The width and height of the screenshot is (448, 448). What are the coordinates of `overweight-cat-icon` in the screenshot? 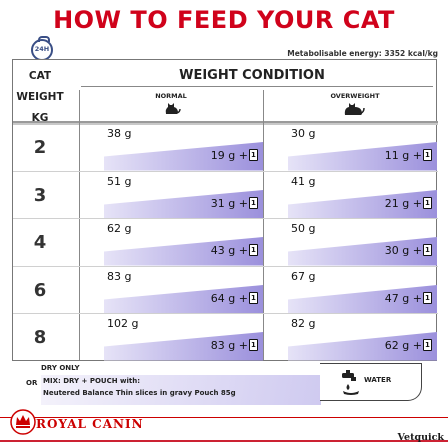 It's located at (354, 109).